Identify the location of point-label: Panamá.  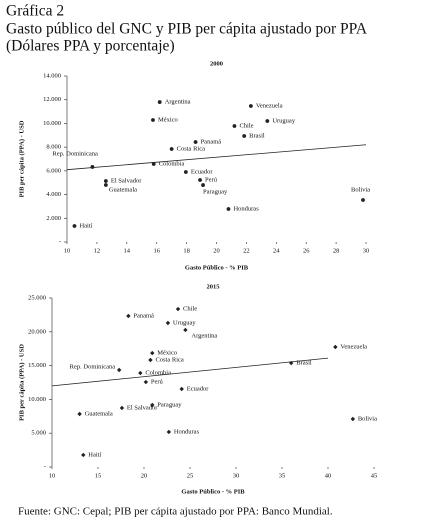
(143, 315).